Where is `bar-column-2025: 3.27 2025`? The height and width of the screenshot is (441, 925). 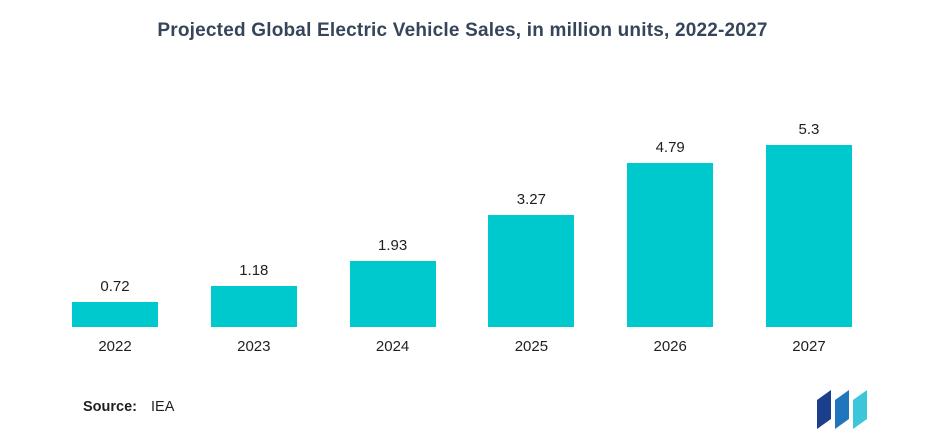 bar-column-2025: 3.27 2025 is located at coordinates (531, 274).